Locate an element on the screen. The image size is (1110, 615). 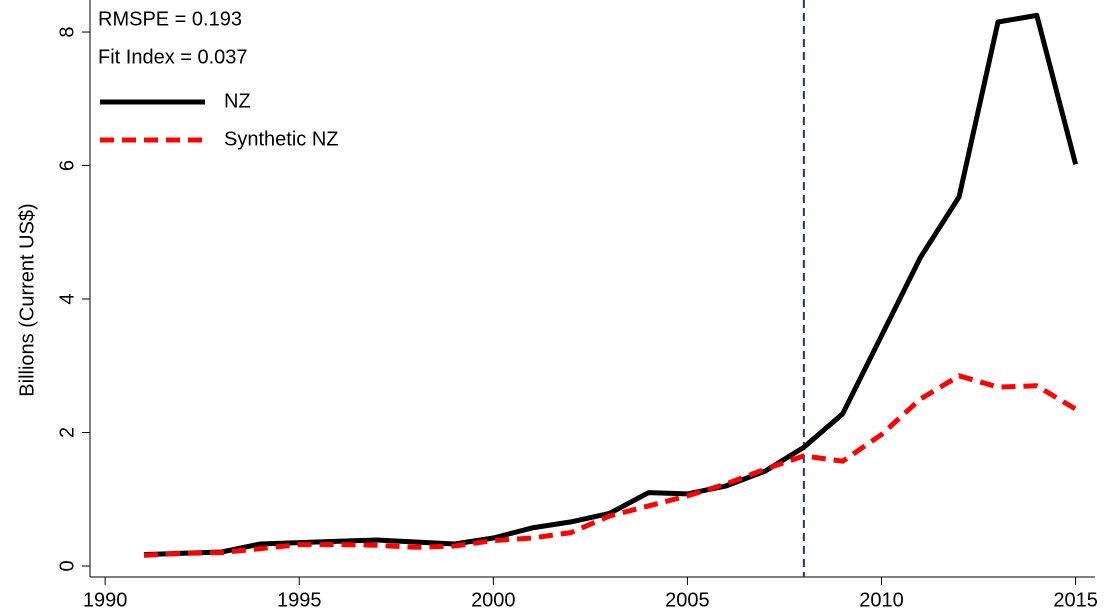
annotation: RMSPE = 0.193 is located at coordinates (170, 19).